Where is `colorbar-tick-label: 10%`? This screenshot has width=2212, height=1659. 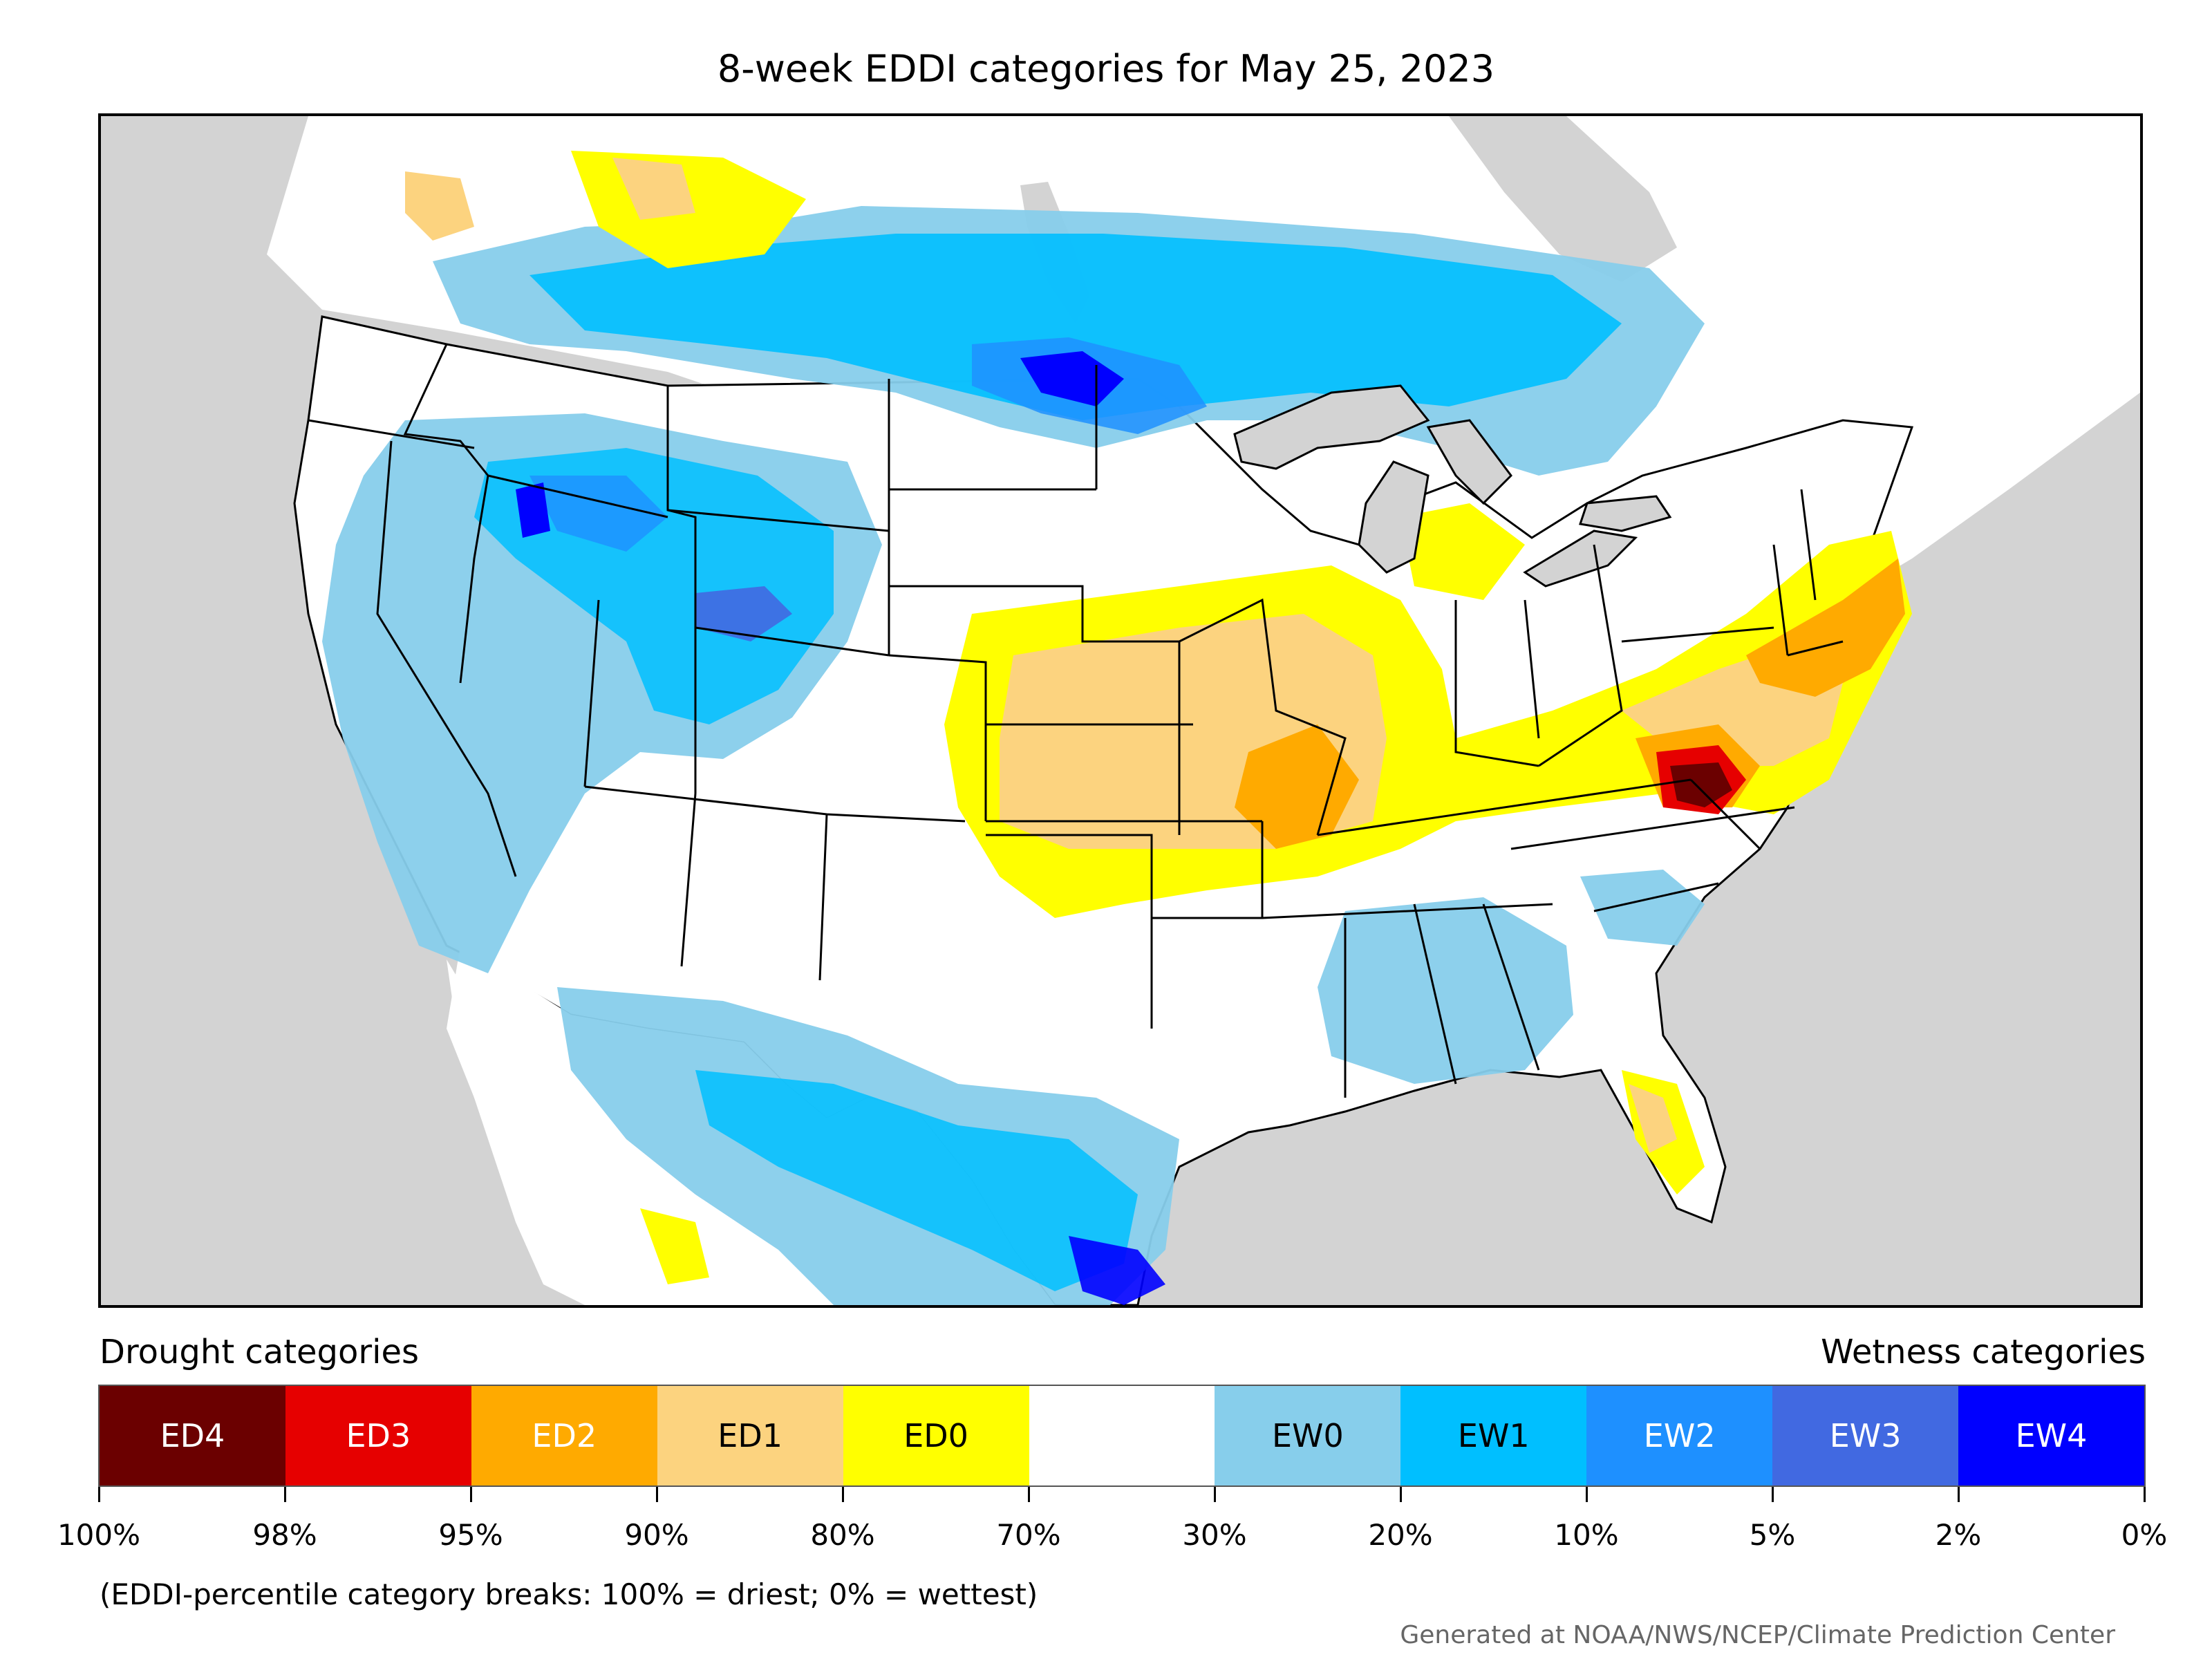
colorbar-tick-label: 10% is located at coordinates (1586, 1535).